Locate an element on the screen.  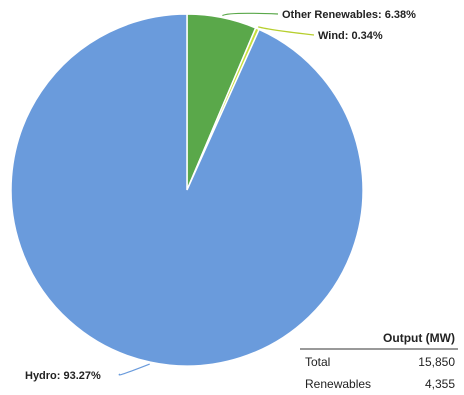
table-row-total-label: Total is located at coordinates (317, 362).